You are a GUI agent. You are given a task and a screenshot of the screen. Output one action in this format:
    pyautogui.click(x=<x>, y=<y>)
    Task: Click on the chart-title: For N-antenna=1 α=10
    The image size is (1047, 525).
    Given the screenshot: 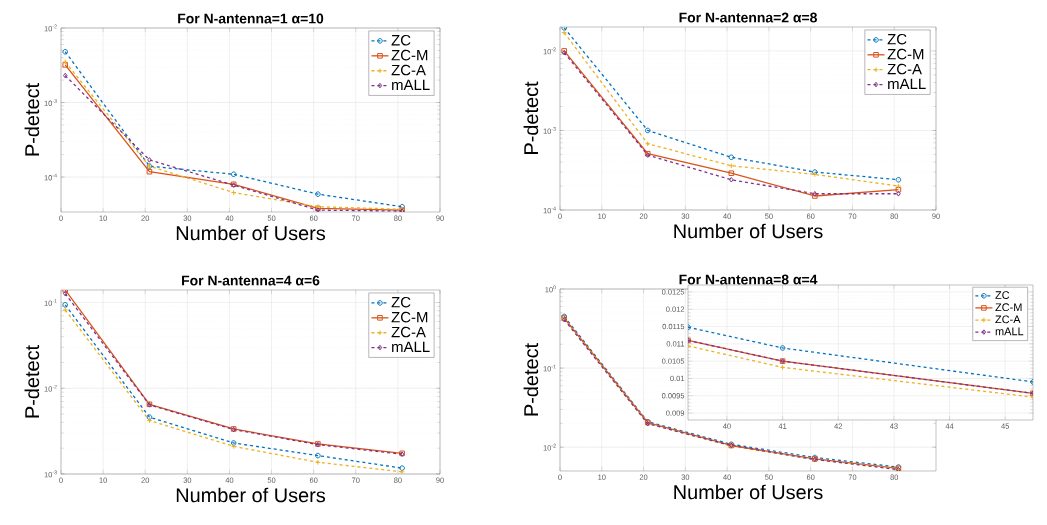 What is the action you would take?
    pyautogui.click(x=251, y=18)
    